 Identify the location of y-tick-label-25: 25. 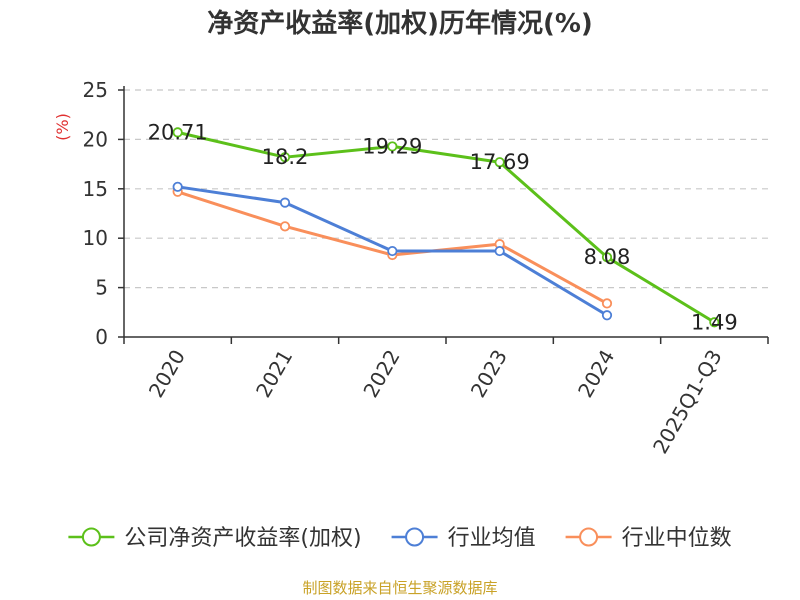
(95, 90).